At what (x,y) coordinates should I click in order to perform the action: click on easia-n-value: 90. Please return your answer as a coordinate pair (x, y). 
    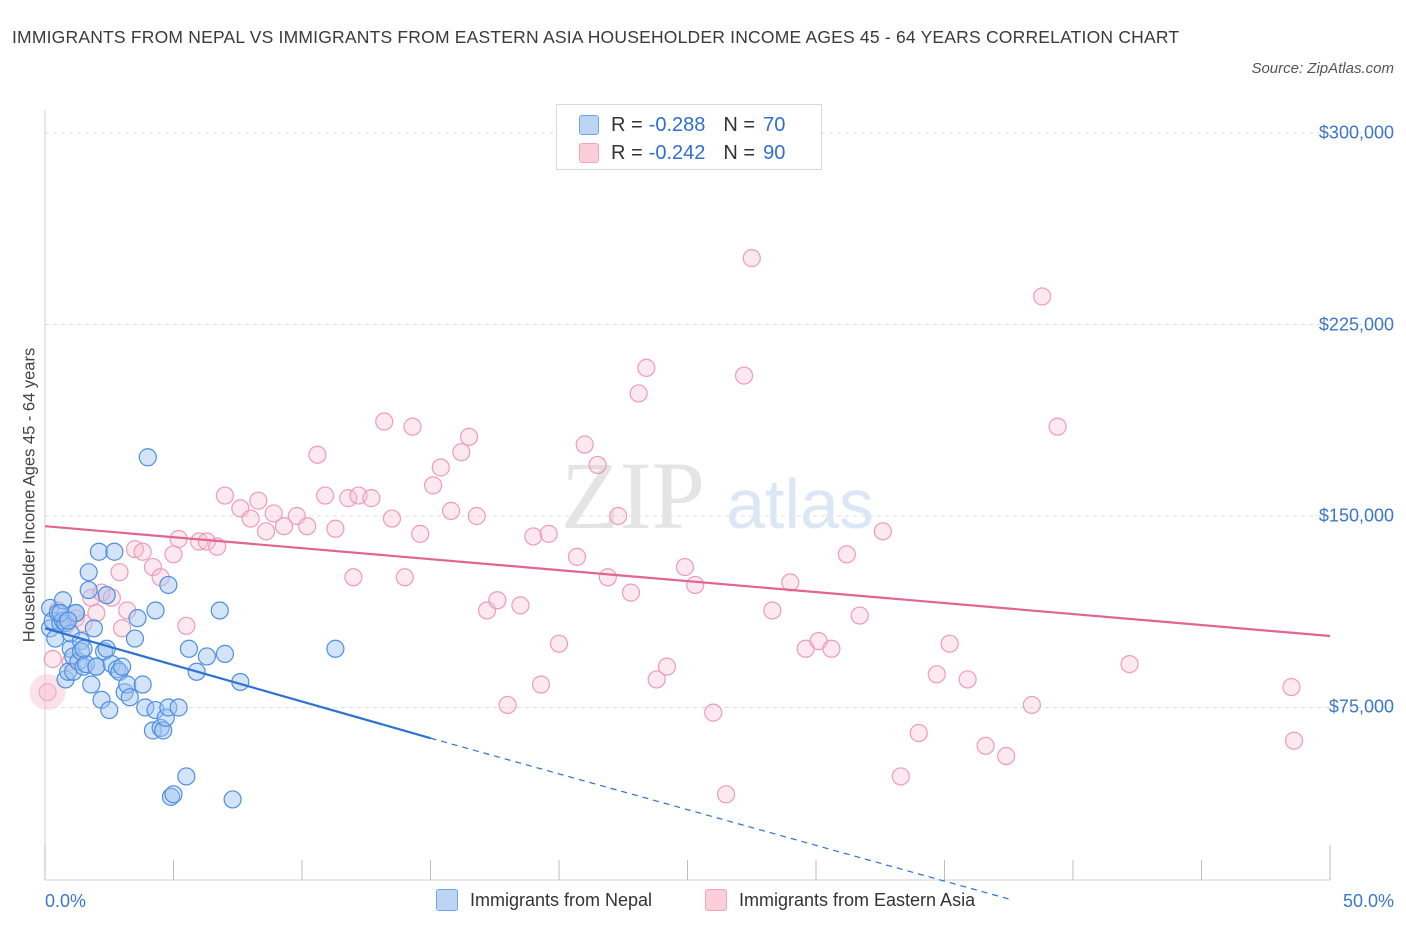
    Looking at the image, I should click on (774, 152).